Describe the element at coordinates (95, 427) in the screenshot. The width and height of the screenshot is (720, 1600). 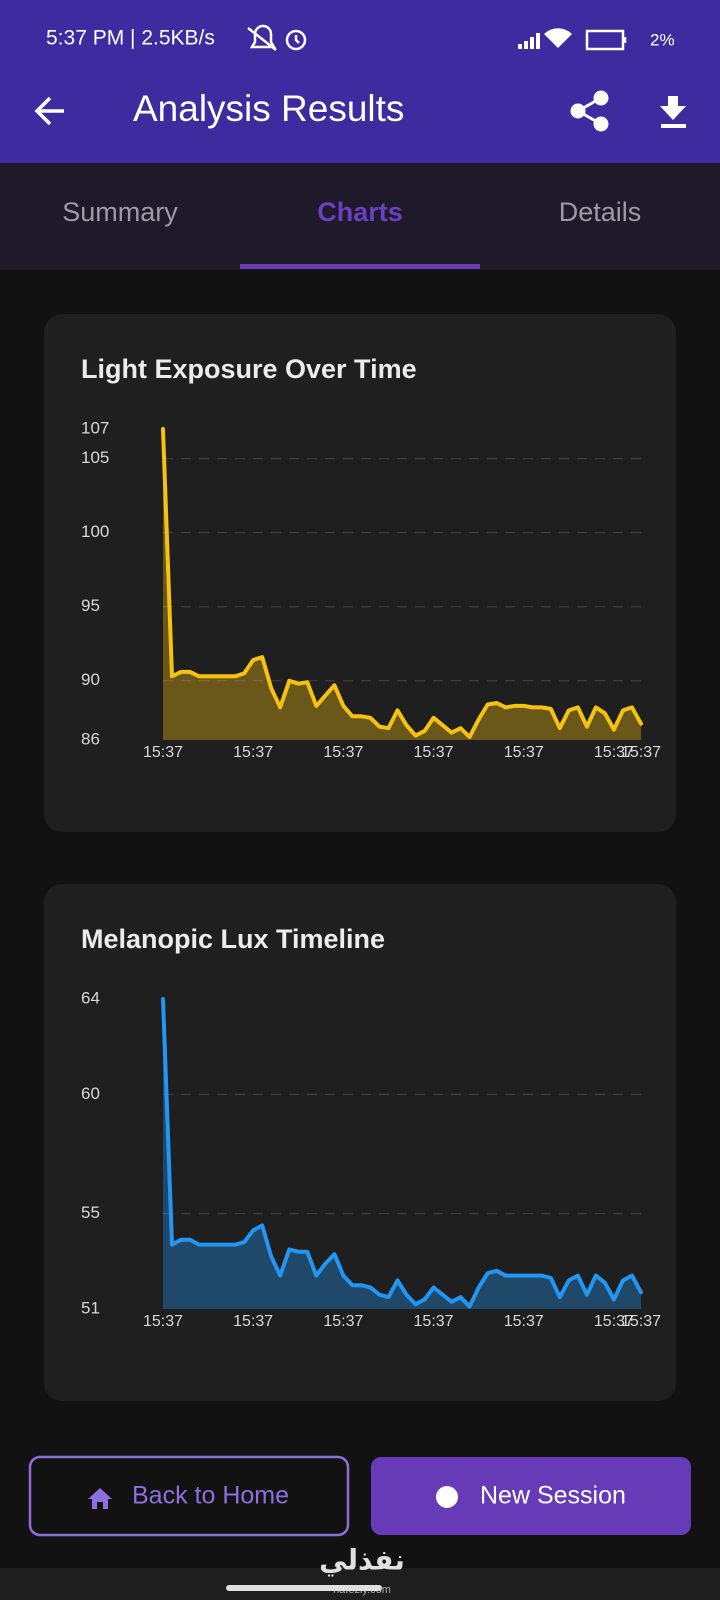
I see `y-tick-label: 107` at that location.